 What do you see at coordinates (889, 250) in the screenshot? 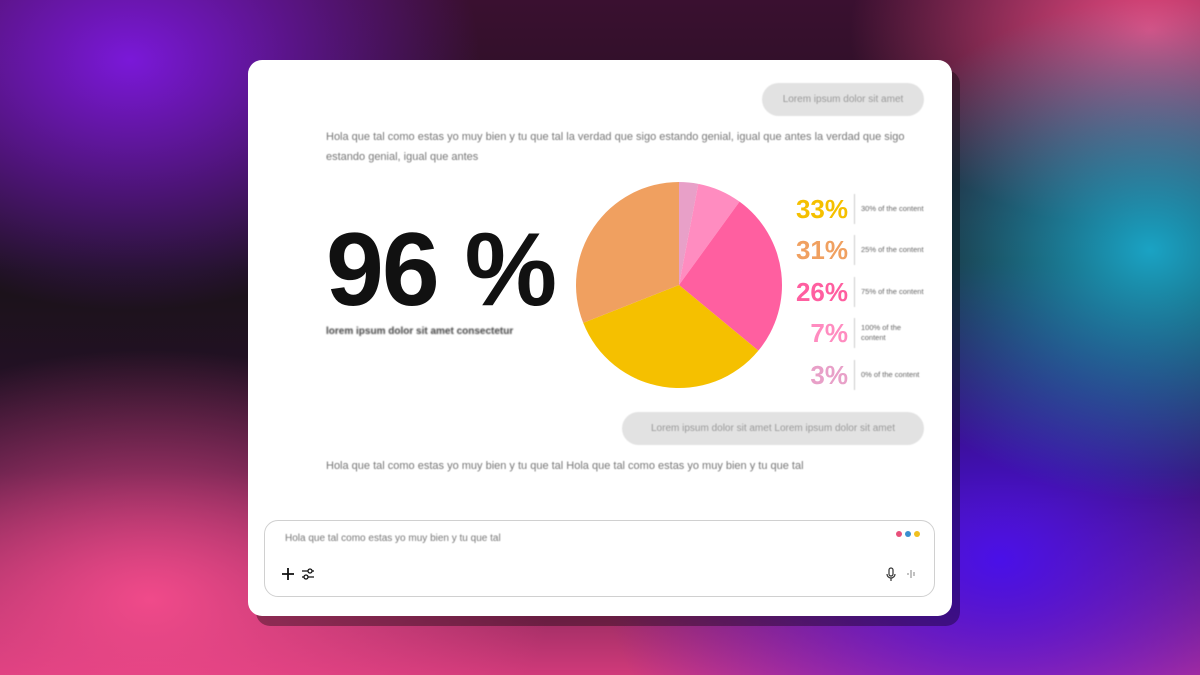
I see `legend-label: 25% of the content` at bounding box center [889, 250].